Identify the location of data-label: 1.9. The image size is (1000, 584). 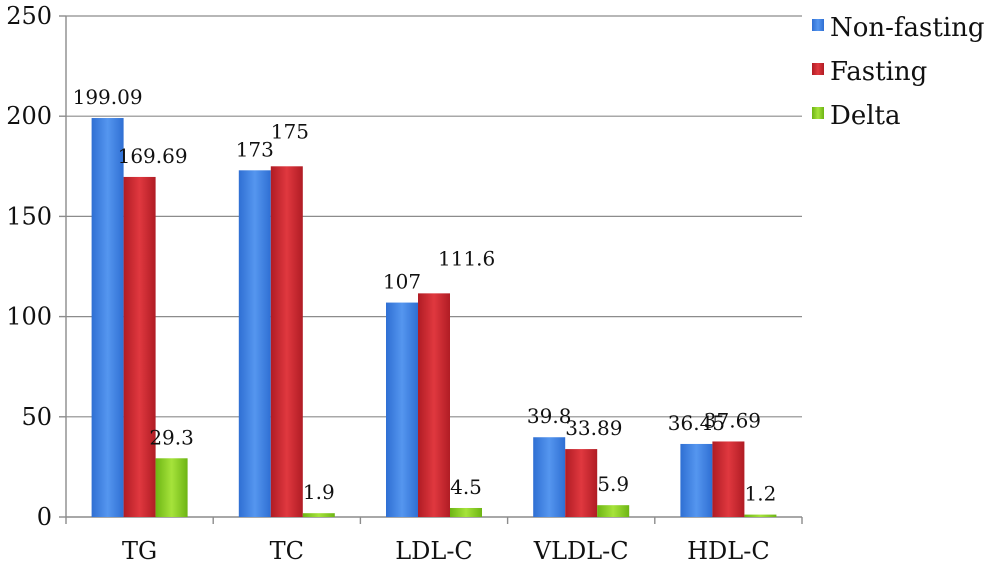
(319, 492).